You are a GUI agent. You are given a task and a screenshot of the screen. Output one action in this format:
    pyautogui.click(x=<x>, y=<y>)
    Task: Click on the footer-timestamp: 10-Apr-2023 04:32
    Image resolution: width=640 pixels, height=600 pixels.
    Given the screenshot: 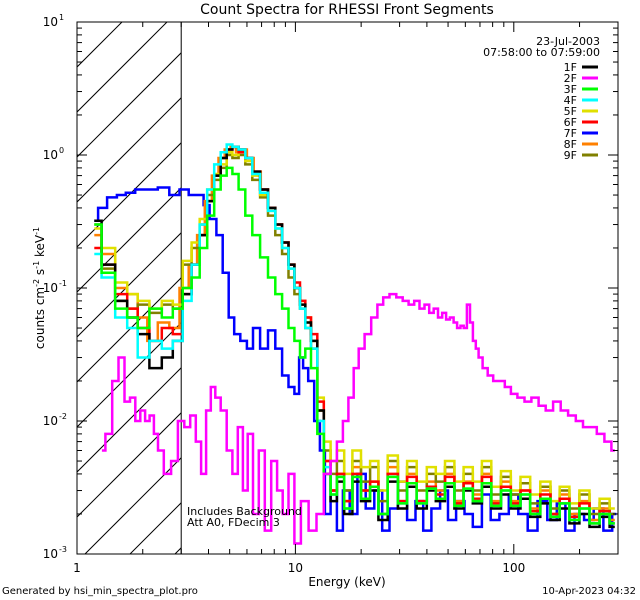 What is the action you would take?
    pyautogui.click(x=589, y=591)
    